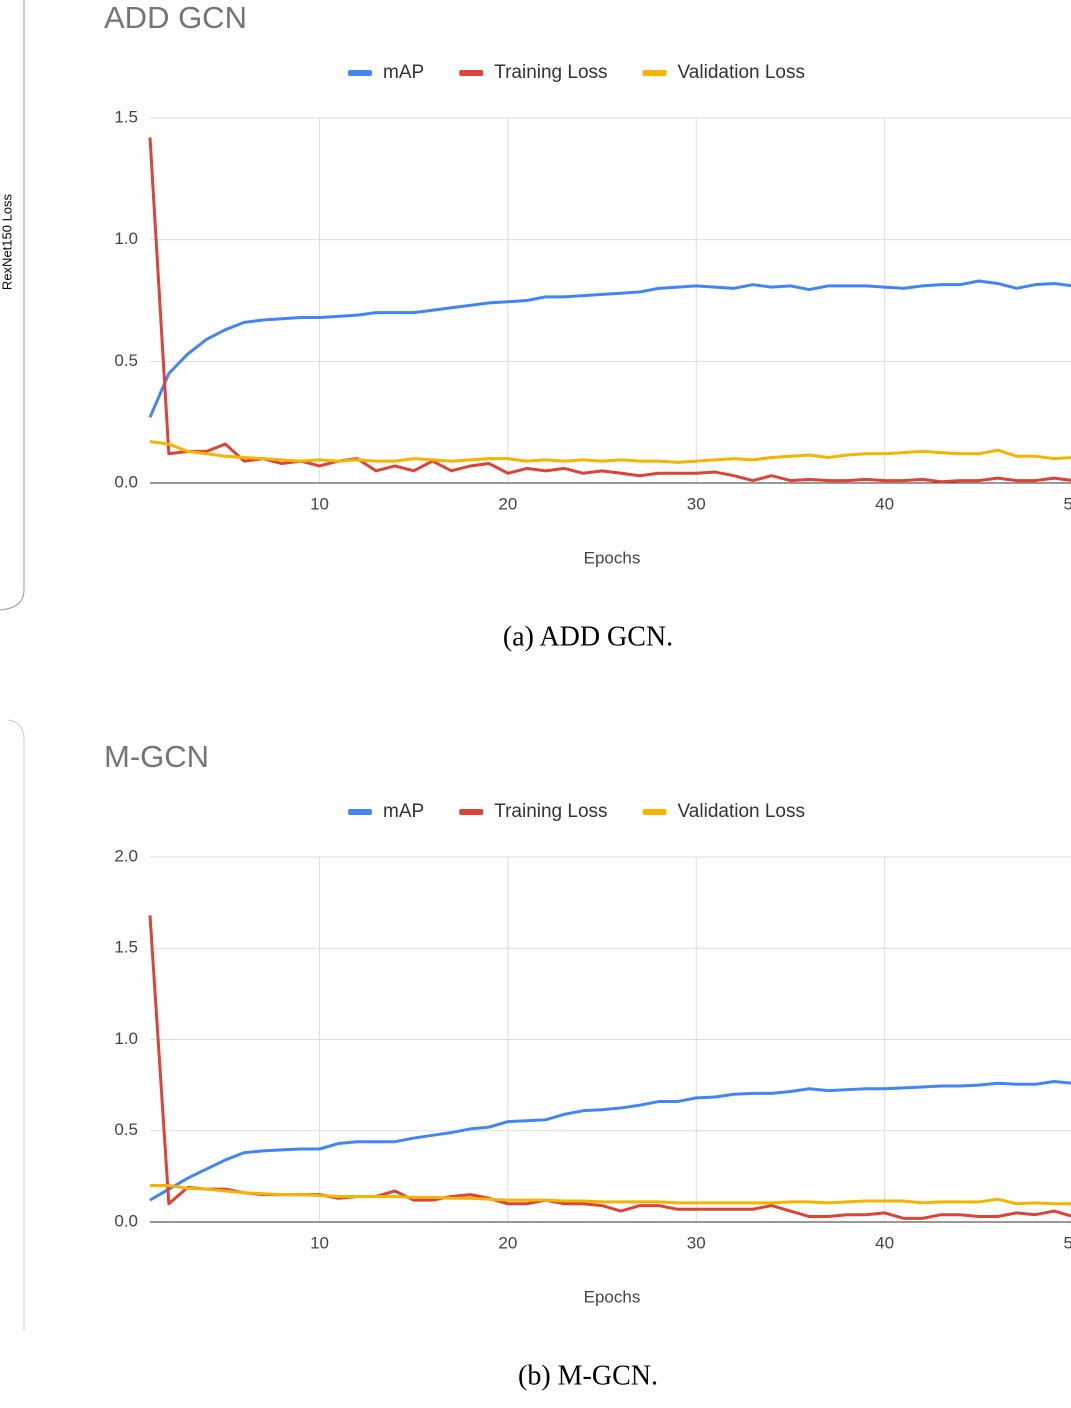  Describe the element at coordinates (156, 756) in the screenshot. I see `chart-title: M-GCN` at that location.